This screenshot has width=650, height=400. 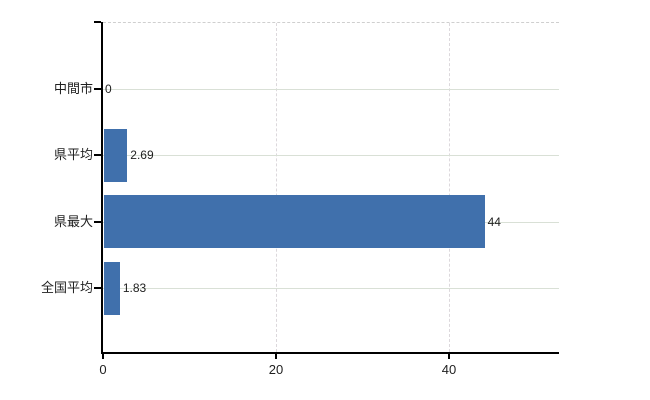 I want to click on category-label: 県平均, so click(x=73, y=154).